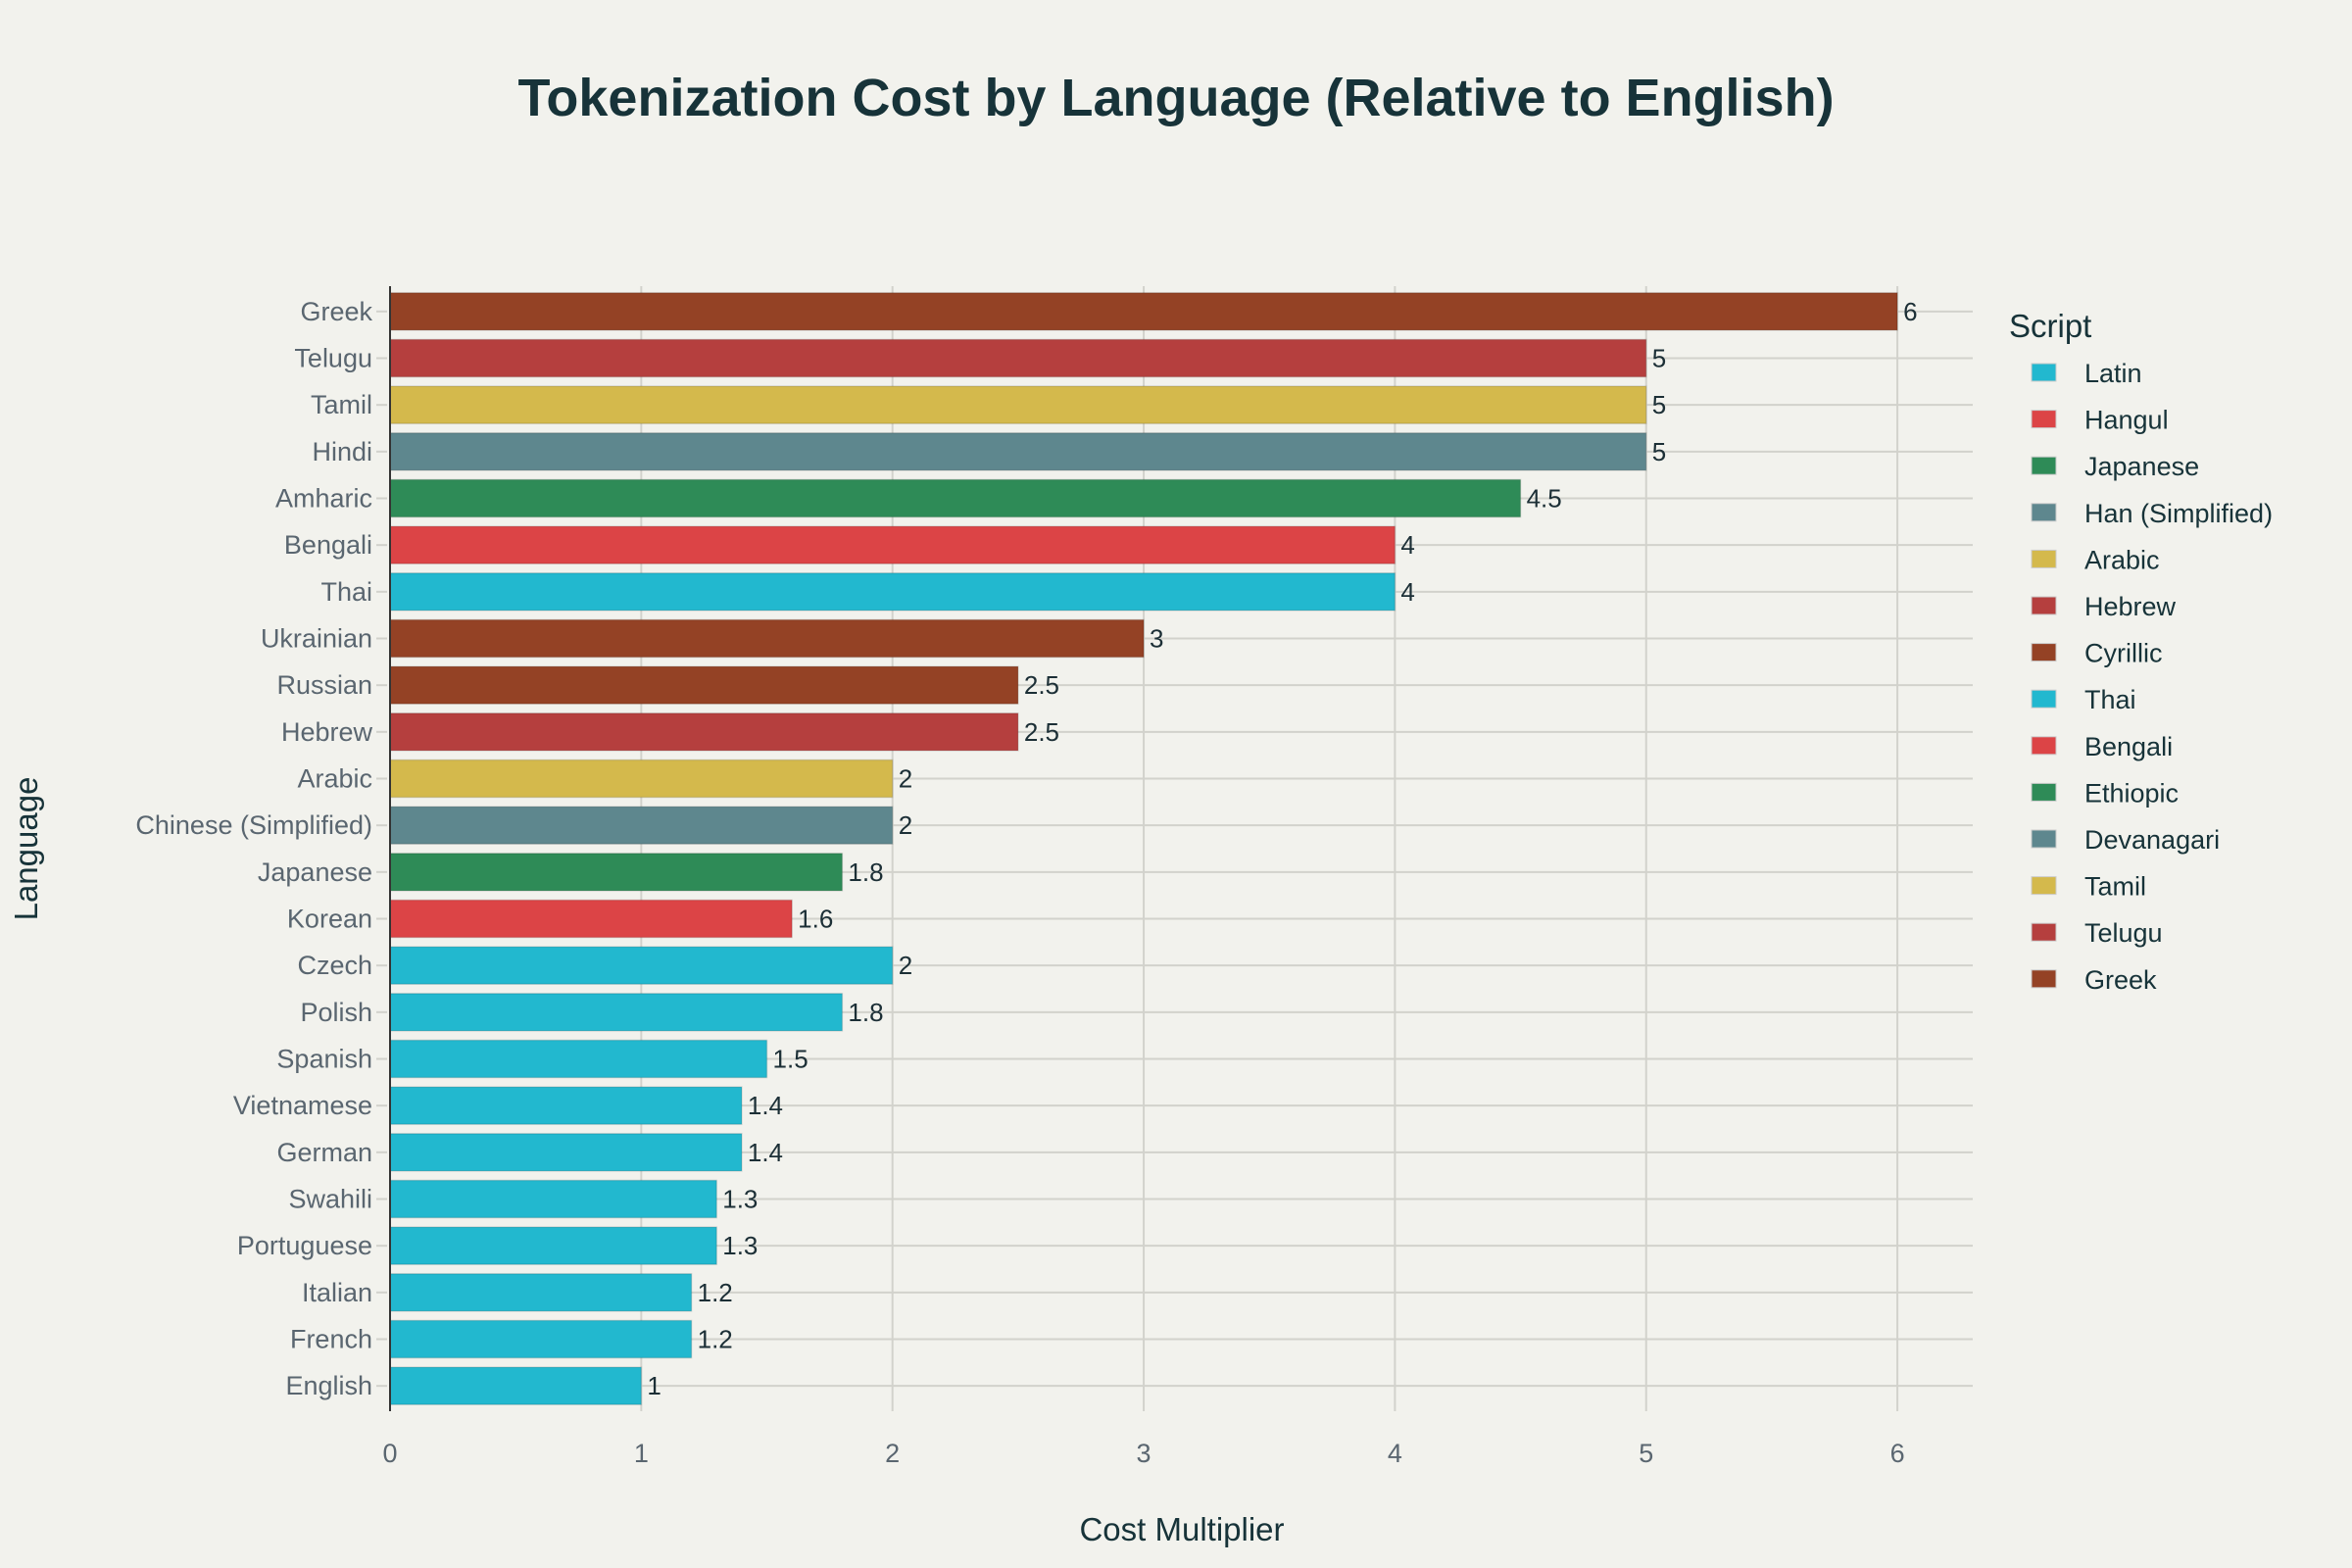 The width and height of the screenshot is (2352, 1568). What do you see at coordinates (1041, 732) in the screenshot?
I see `bar-value-label: 2.5` at bounding box center [1041, 732].